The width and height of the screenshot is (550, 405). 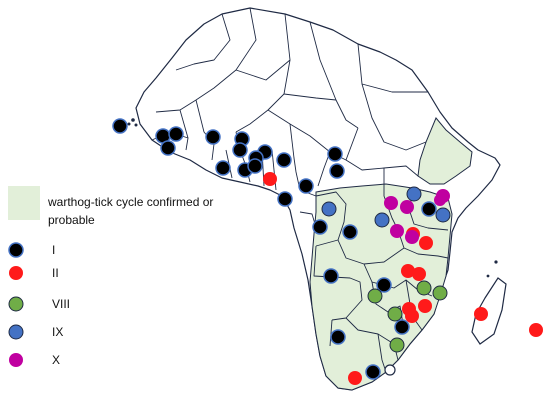 What do you see at coordinates (58, 332) in the screenshot?
I see `legend-label-ix: IX` at bounding box center [58, 332].